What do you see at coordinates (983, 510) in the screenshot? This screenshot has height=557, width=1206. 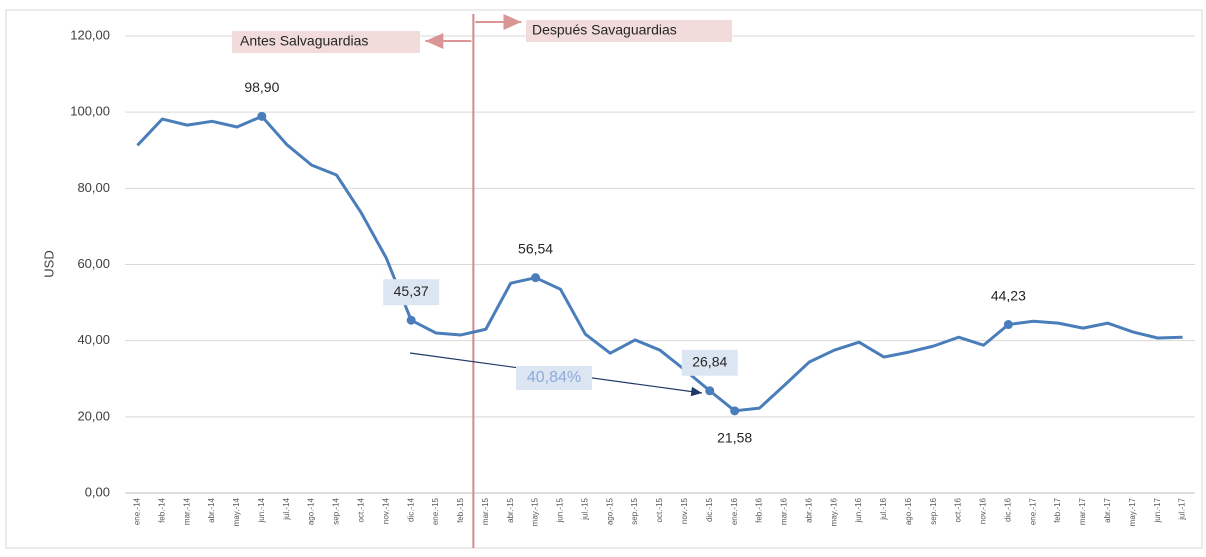 I see `x-tick-label: nov.-16` at bounding box center [983, 510].